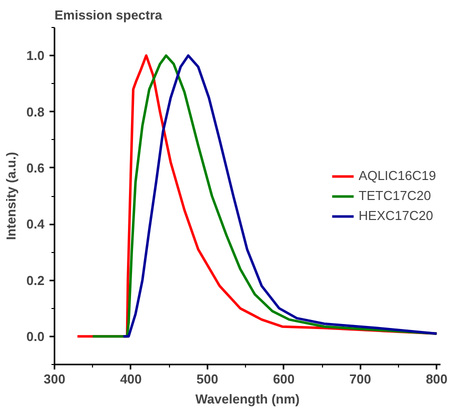 This screenshot has width=454, height=409. What do you see at coordinates (35, 56) in the screenshot?
I see `y-tick-label: 1.0` at bounding box center [35, 56].